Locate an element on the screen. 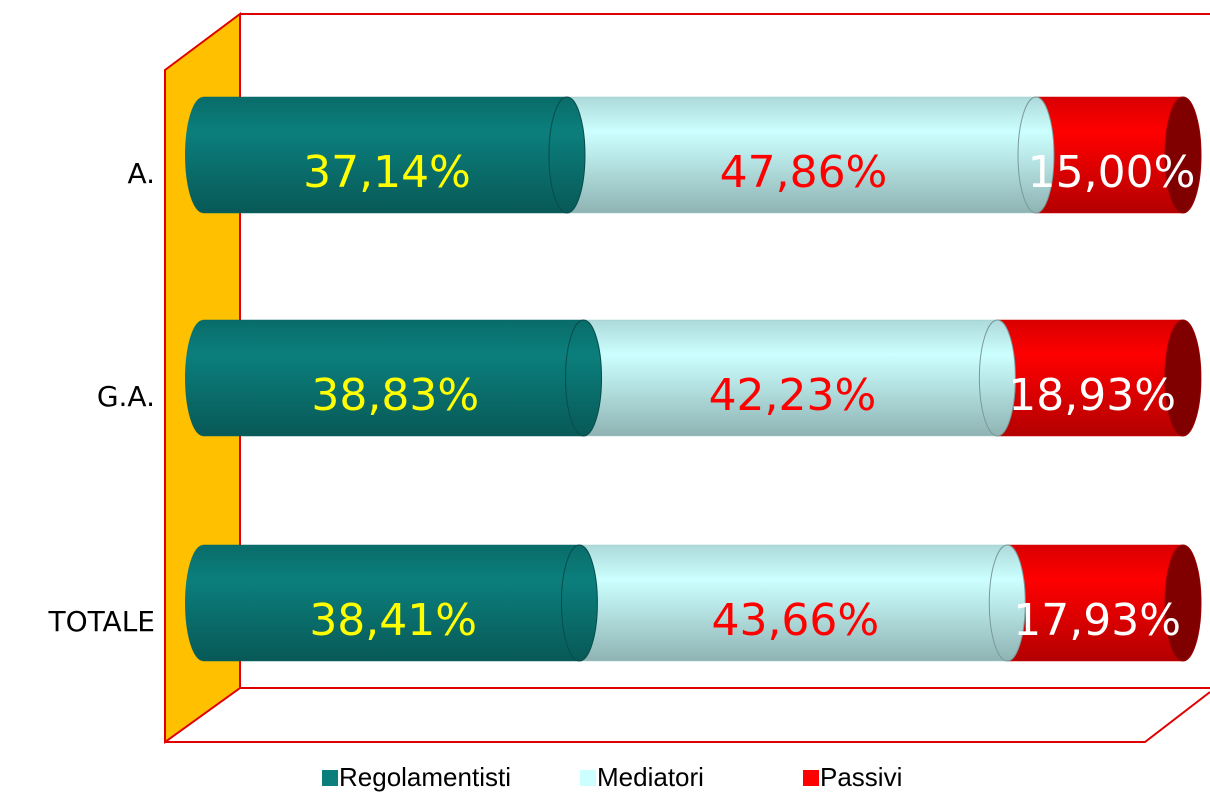 The image size is (1210, 802). value-label: 47,86% is located at coordinates (804, 172).